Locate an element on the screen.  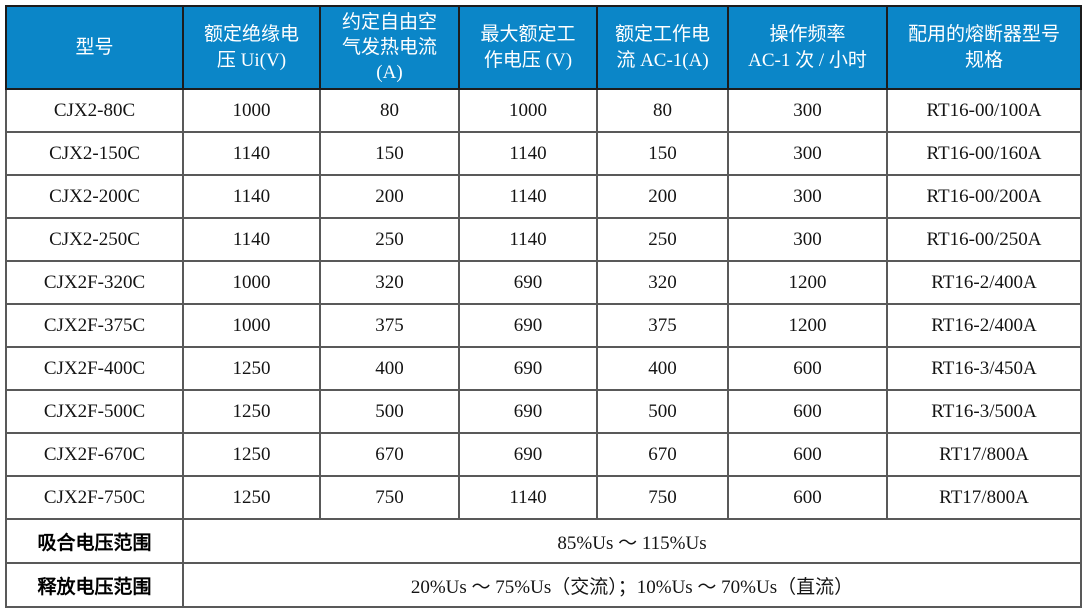
value-cell: RT16-00/250A is located at coordinates (984, 239).